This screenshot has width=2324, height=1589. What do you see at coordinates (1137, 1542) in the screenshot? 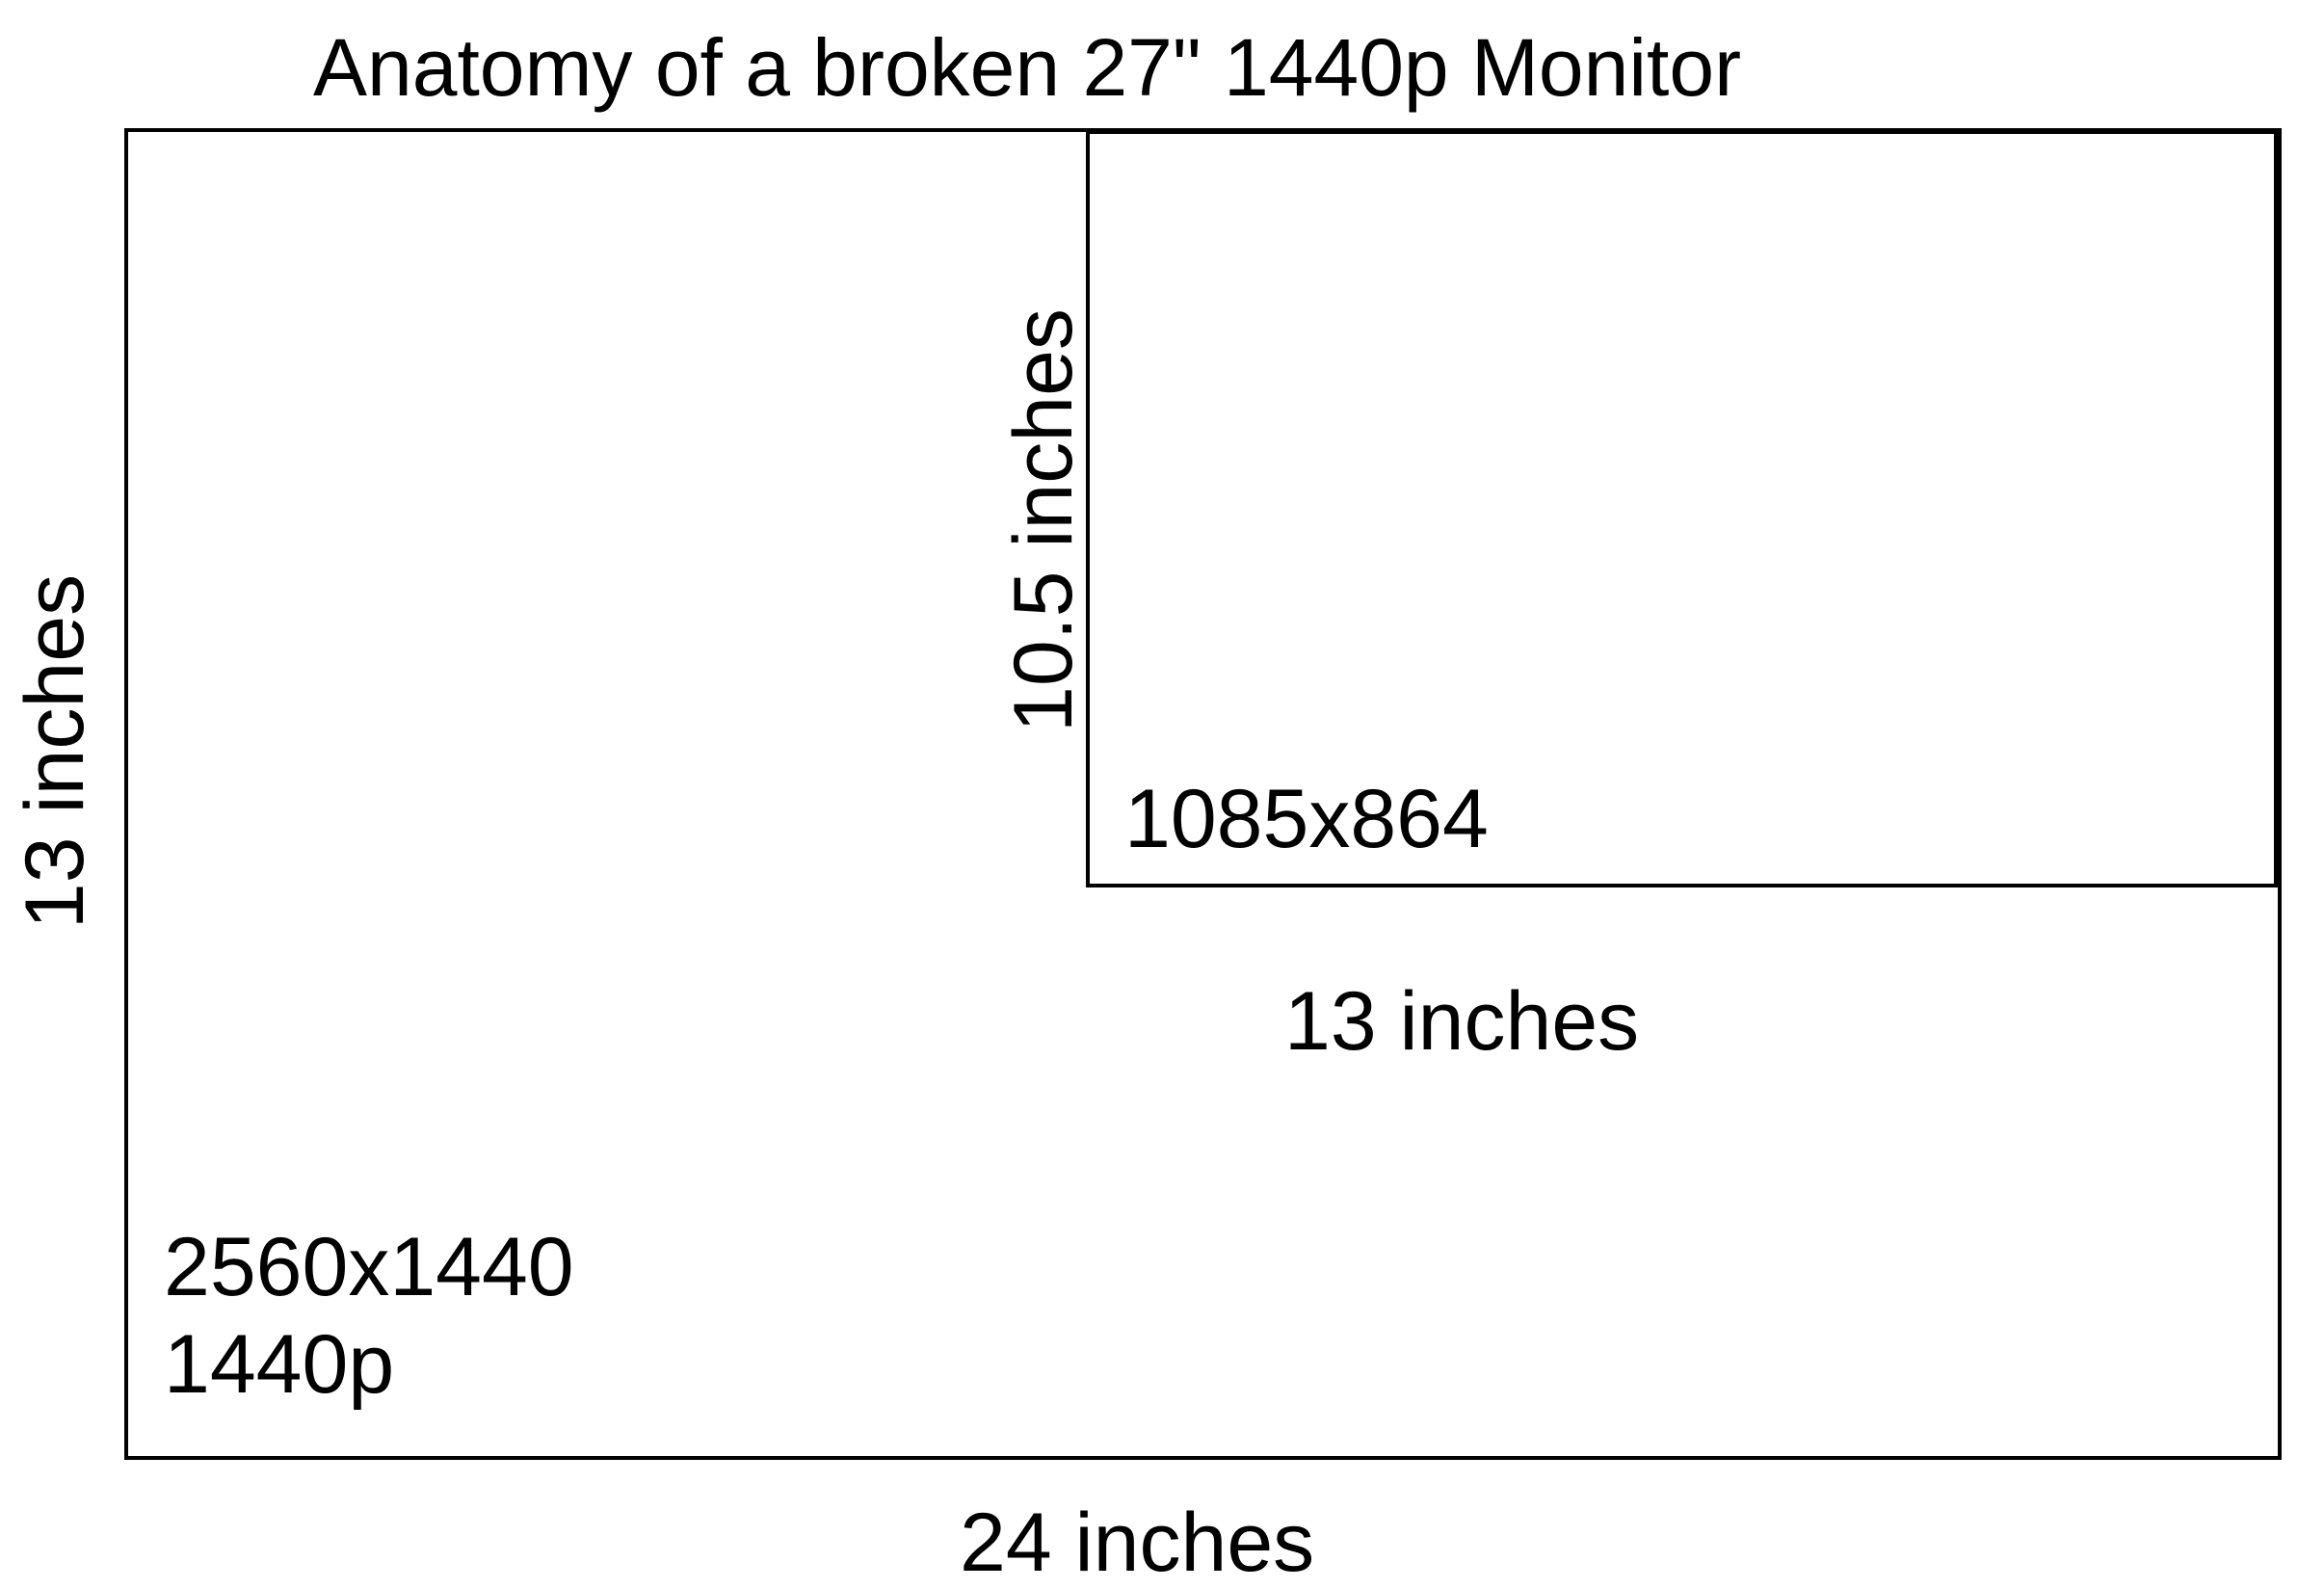
I see `outer-width-label: 24 inches` at bounding box center [1137, 1542].